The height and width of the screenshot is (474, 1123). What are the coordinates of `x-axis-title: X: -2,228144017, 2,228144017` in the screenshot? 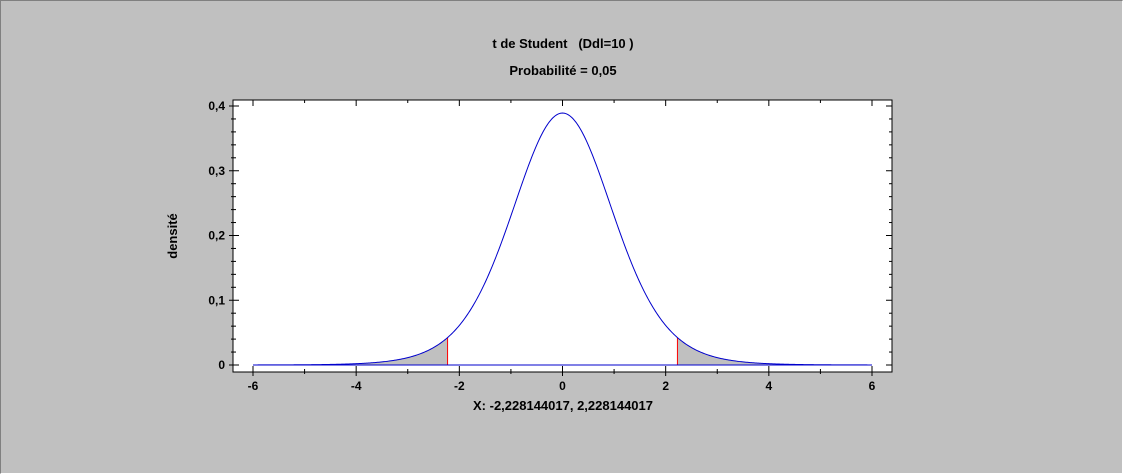 It's located at (563, 405).